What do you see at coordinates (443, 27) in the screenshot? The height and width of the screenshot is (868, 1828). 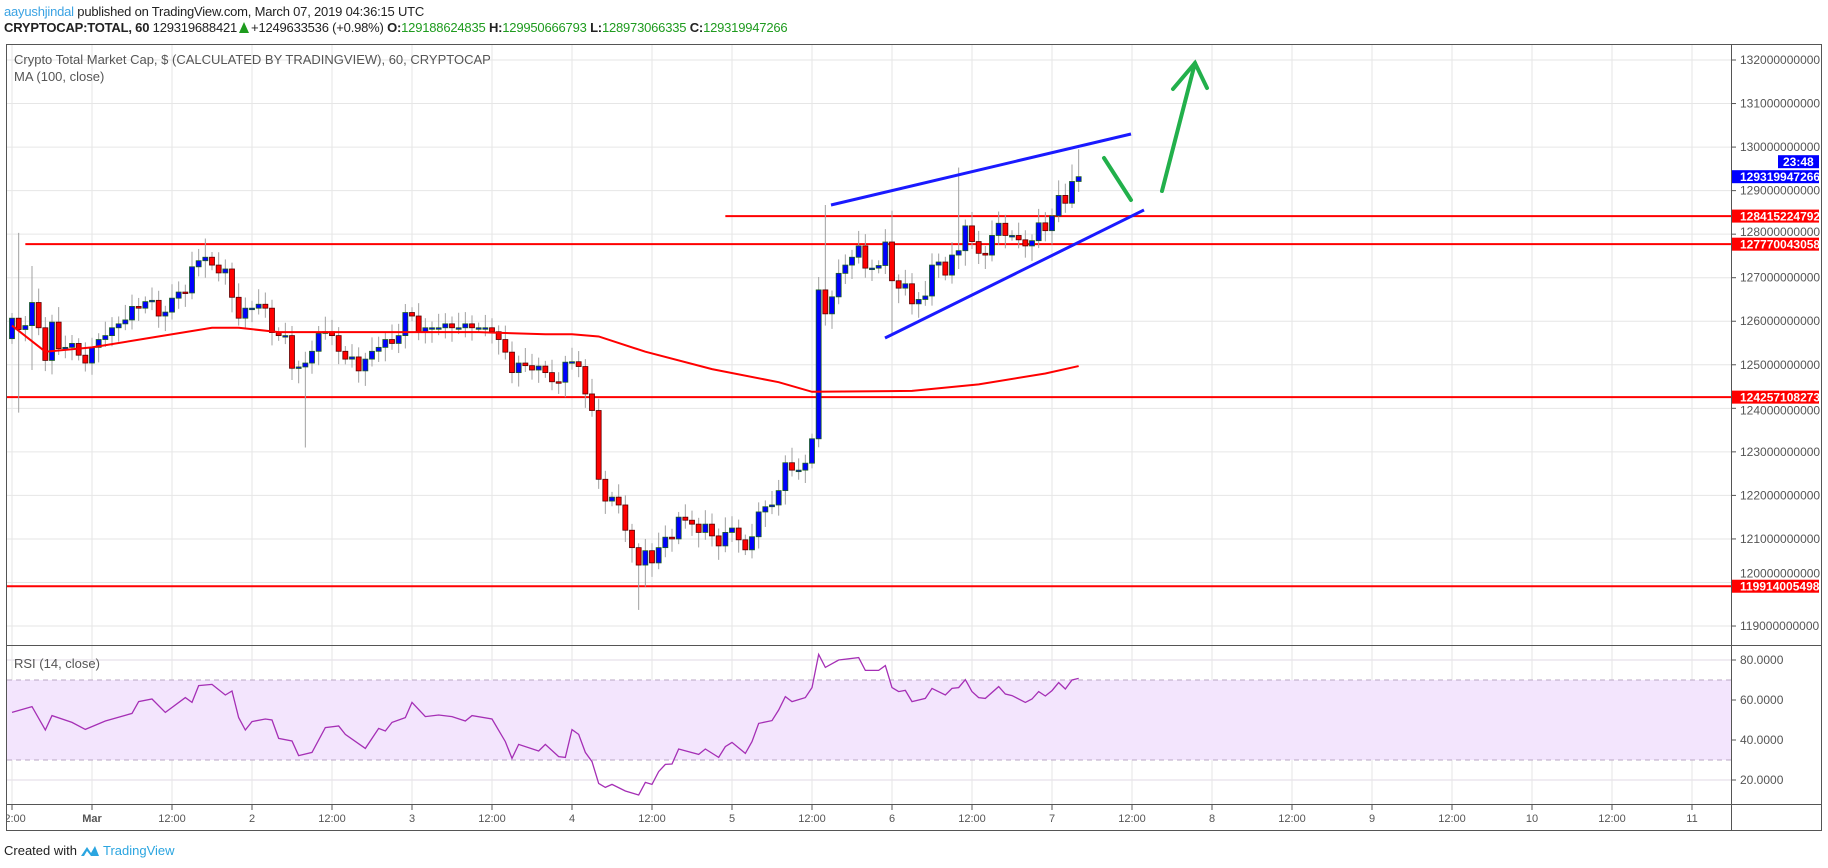 I see `open-value: 129188624835` at bounding box center [443, 27].